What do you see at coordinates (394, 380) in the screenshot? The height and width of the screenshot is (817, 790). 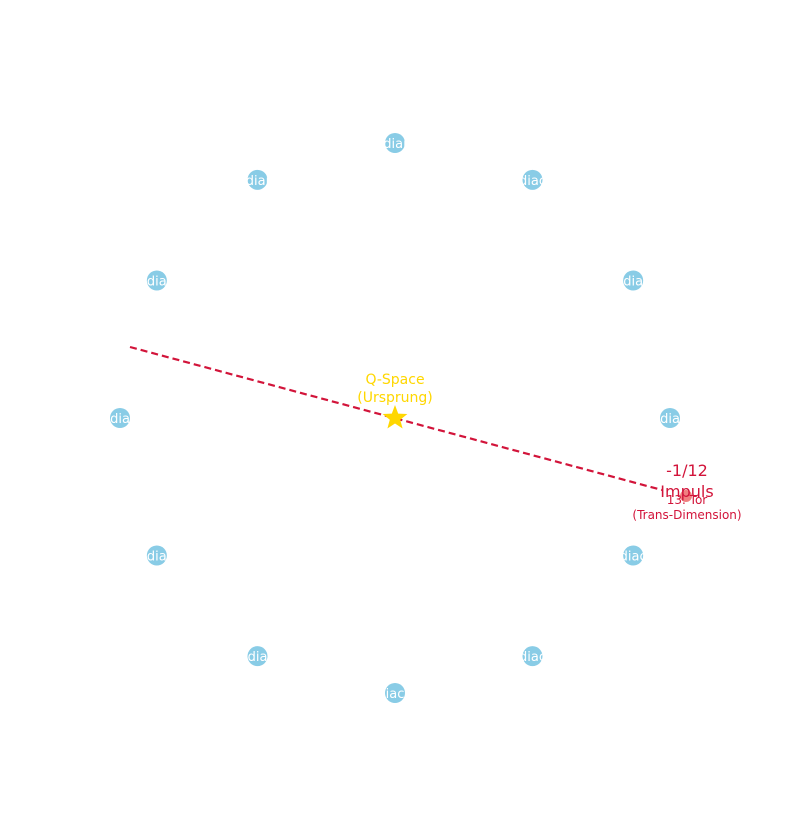 I see `center-label-title: Q-Space` at bounding box center [394, 380].